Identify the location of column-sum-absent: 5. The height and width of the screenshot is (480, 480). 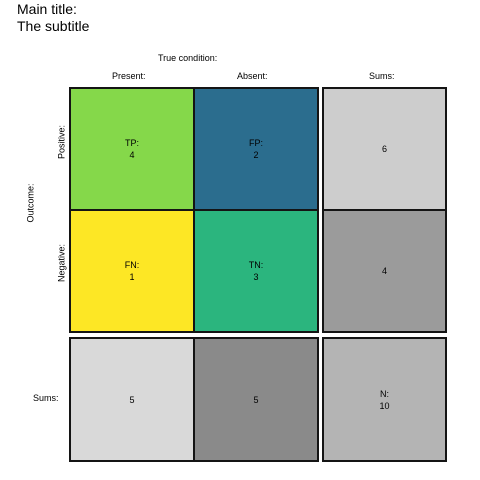
(256, 399).